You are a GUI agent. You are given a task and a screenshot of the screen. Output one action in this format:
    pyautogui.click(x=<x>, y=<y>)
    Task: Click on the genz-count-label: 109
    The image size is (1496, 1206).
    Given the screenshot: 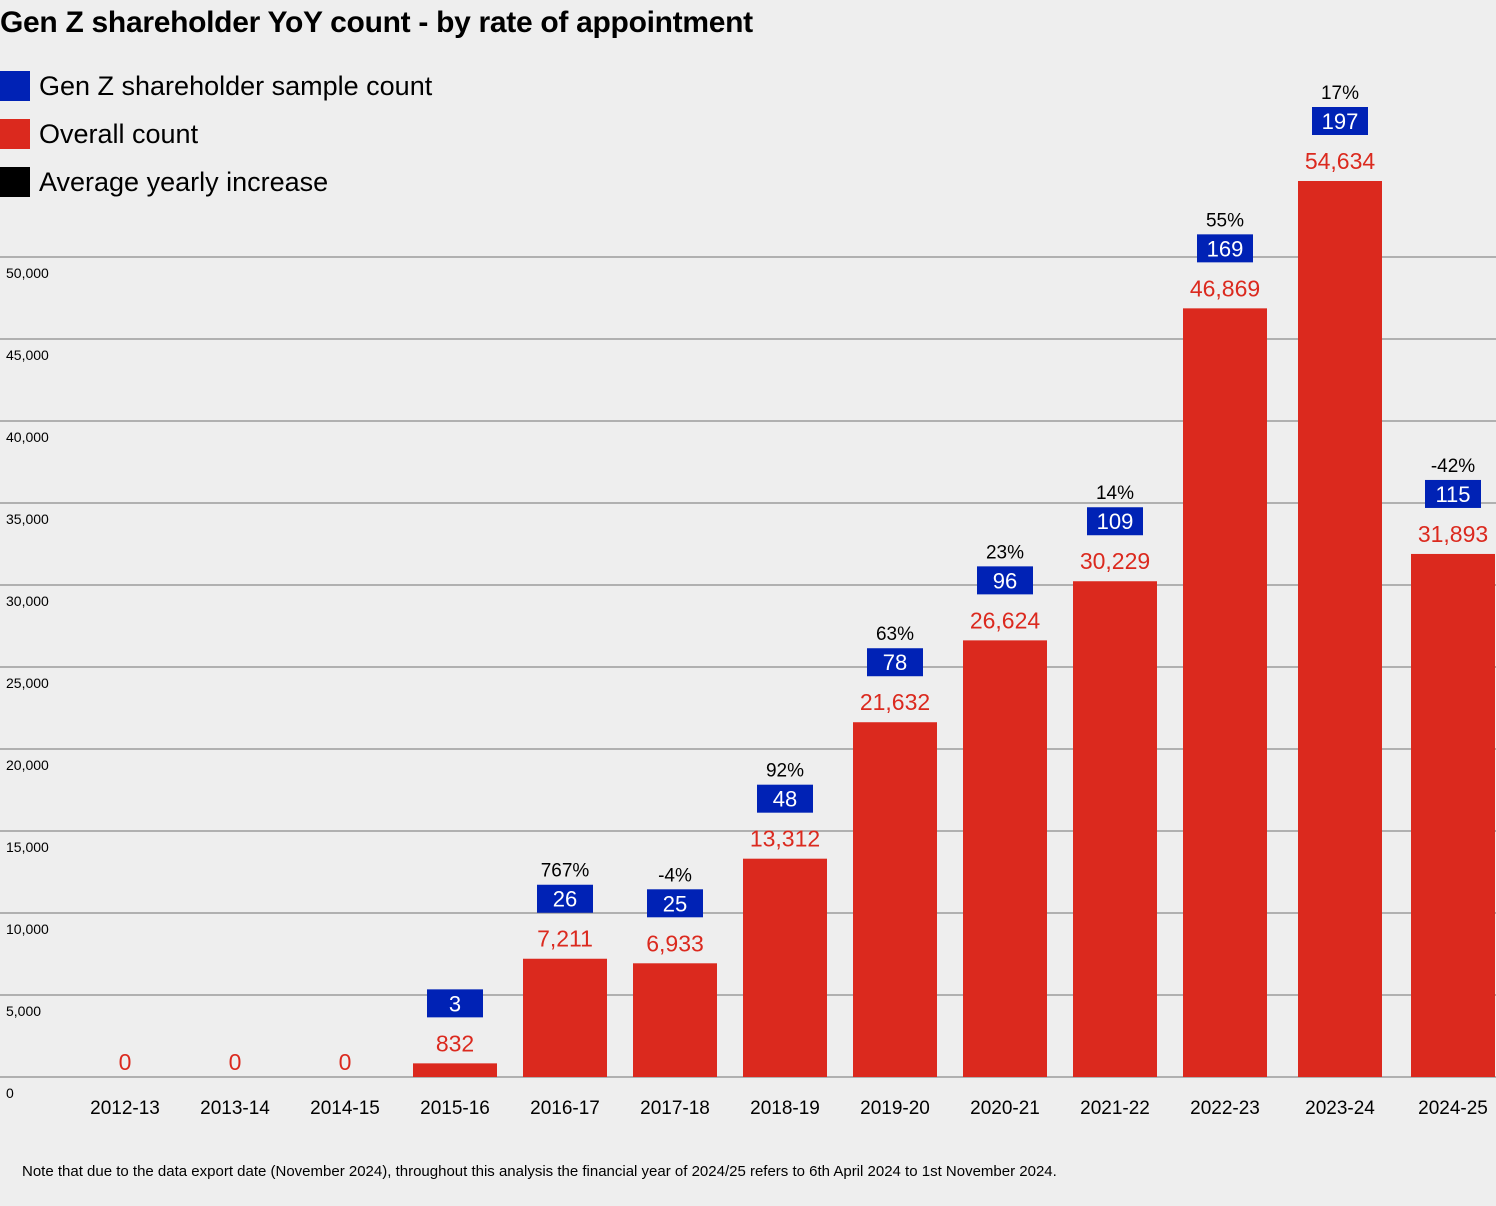 What is the action you would take?
    pyautogui.click(x=1115, y=521)
    